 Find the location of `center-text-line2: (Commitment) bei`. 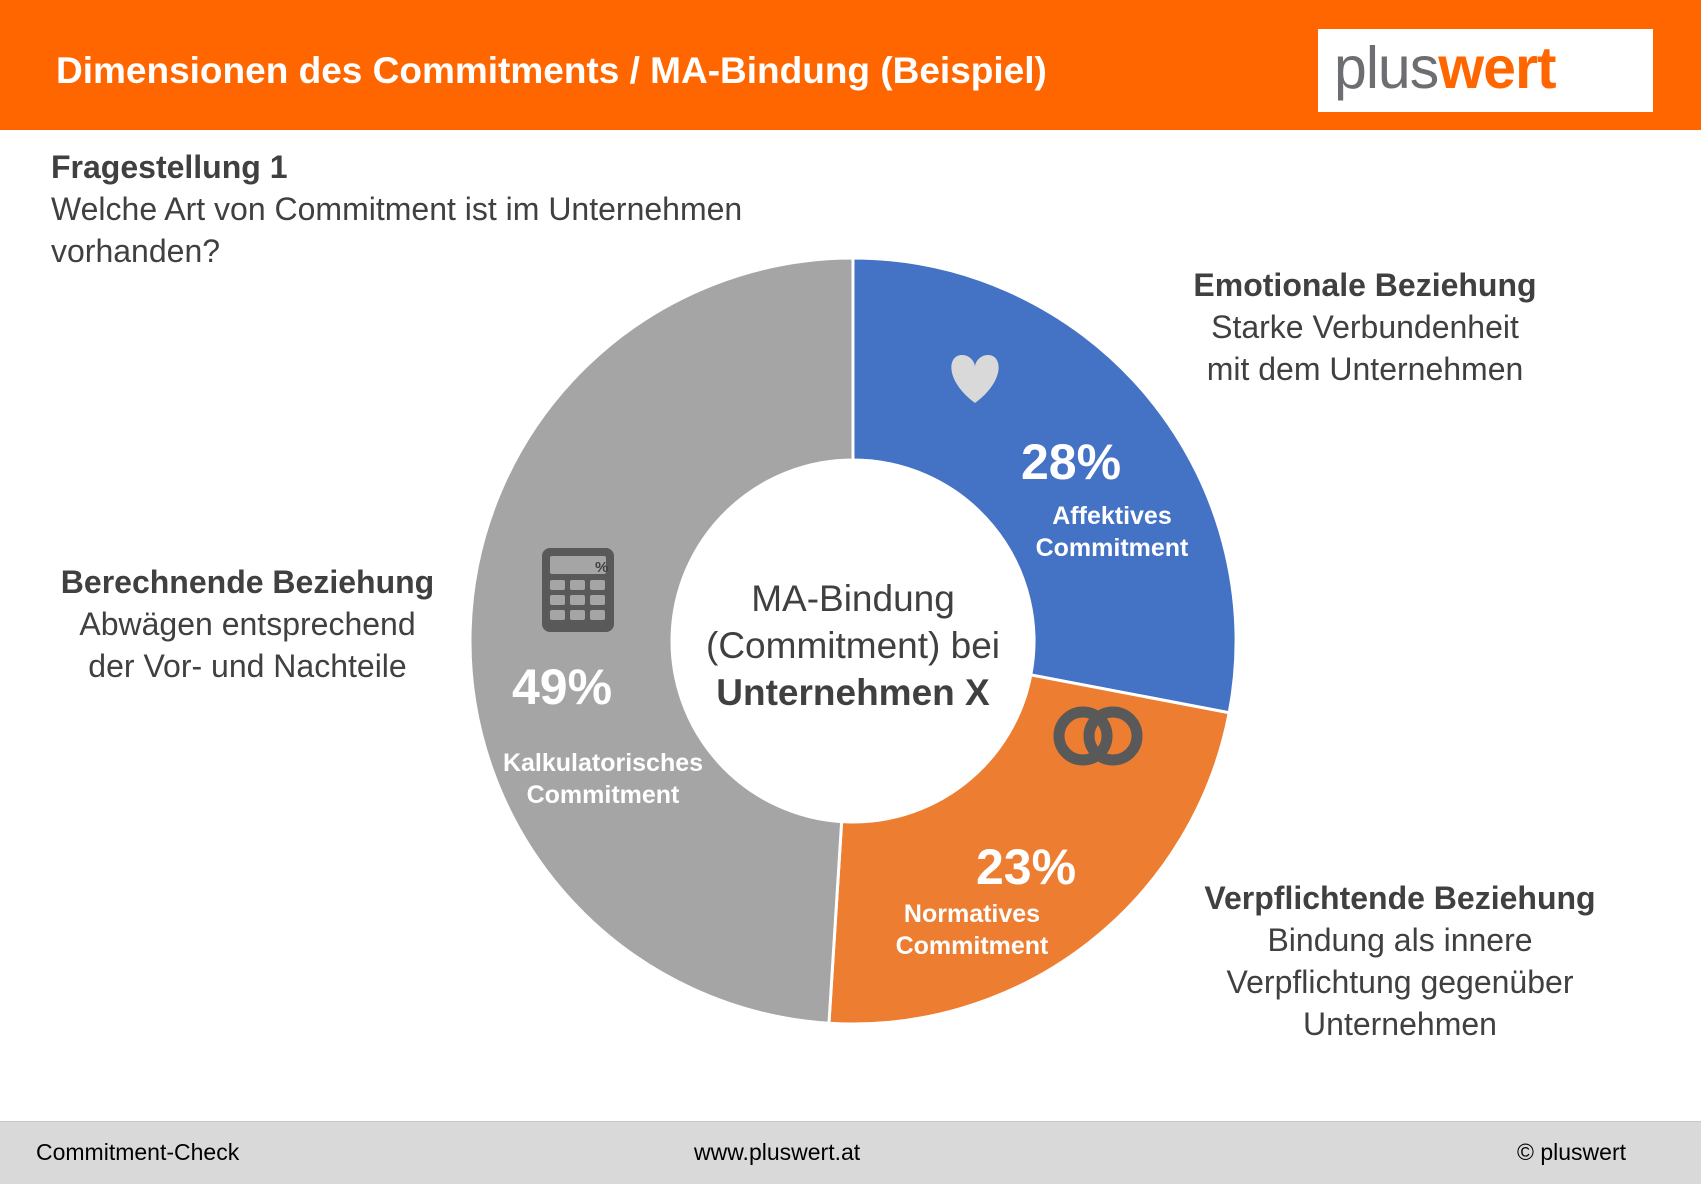

center-text-line2: (Commitment) bei is located at coordinates (853, 645).